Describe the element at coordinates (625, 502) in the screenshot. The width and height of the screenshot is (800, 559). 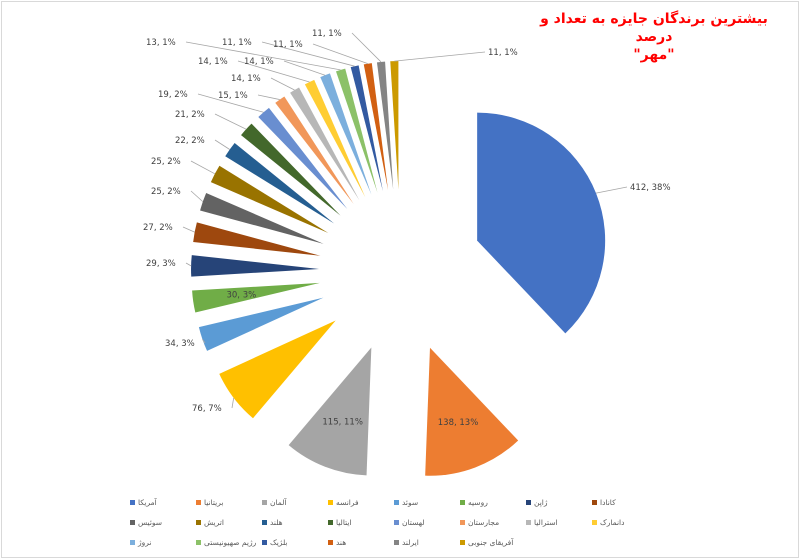
I see `legend-item: کانادا` at that location.